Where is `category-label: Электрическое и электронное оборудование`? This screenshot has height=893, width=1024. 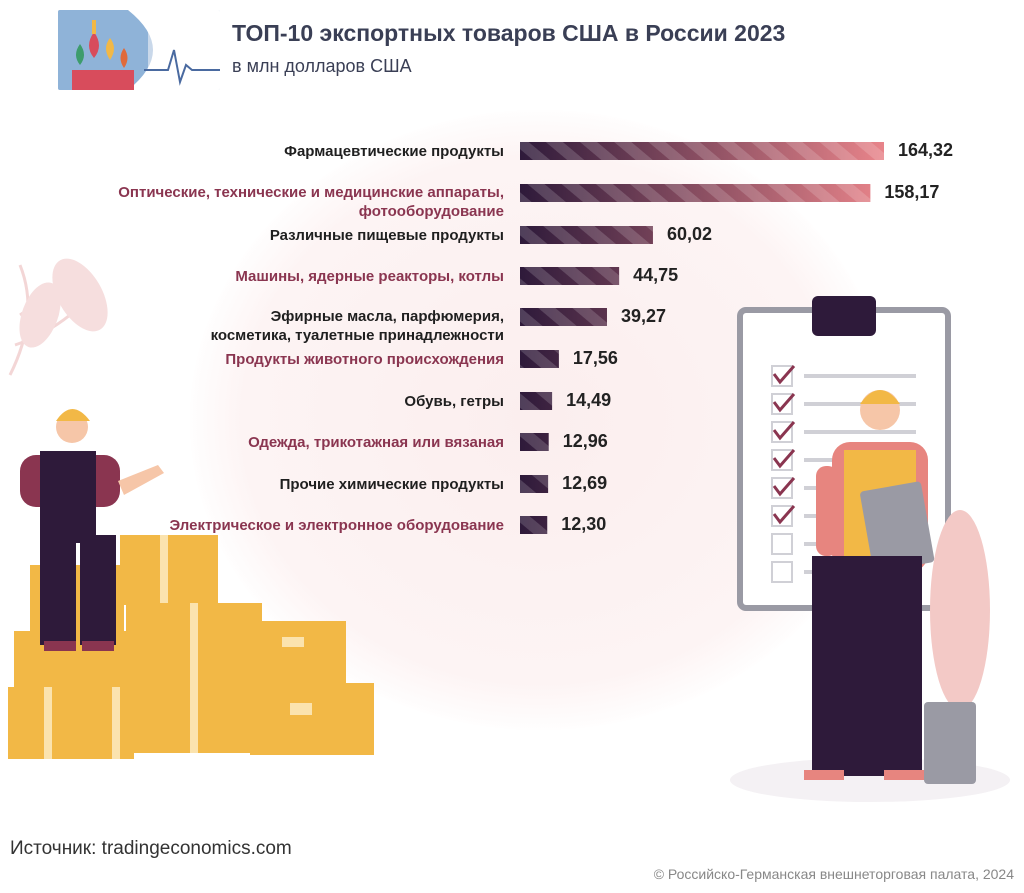
category-label: Электрическое и электронное оборудование is located at coordinates (336, 525).